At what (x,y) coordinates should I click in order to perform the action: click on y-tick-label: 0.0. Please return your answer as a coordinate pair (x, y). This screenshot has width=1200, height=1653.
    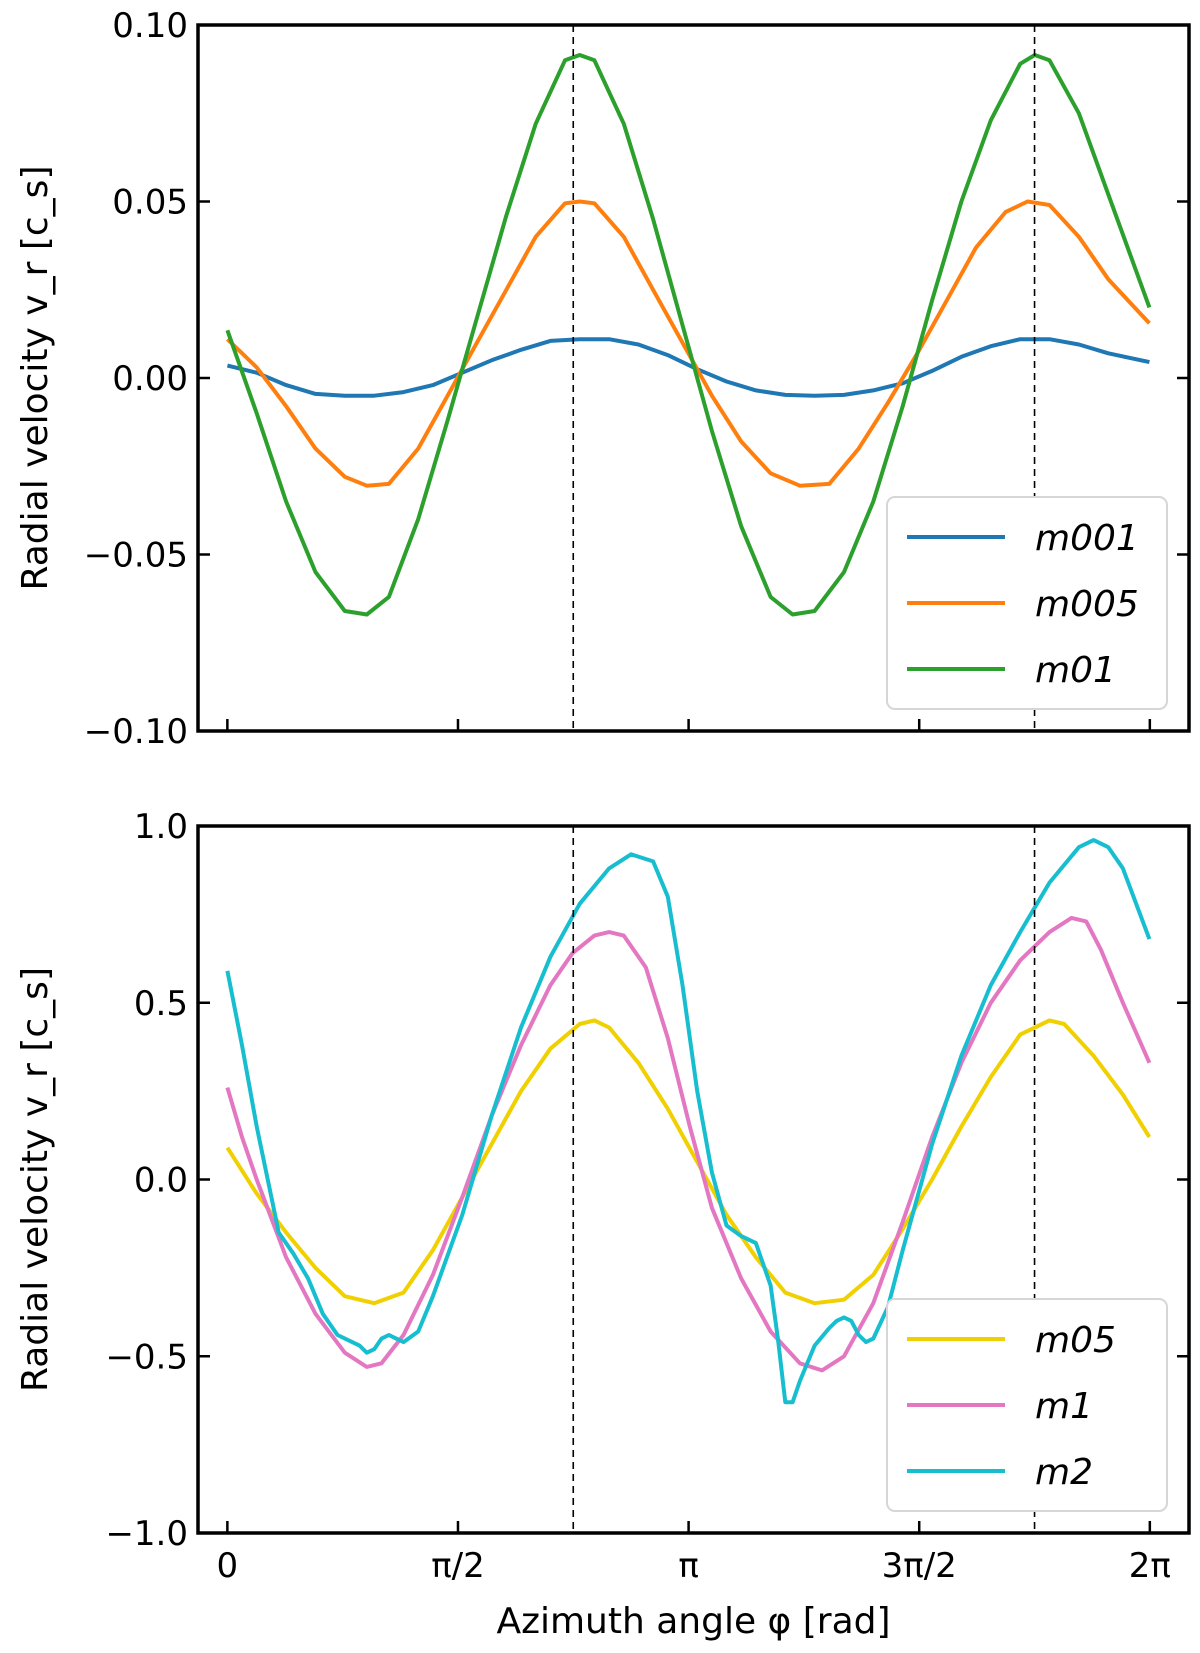
    Looking at the image, I should click on (161, 1181).